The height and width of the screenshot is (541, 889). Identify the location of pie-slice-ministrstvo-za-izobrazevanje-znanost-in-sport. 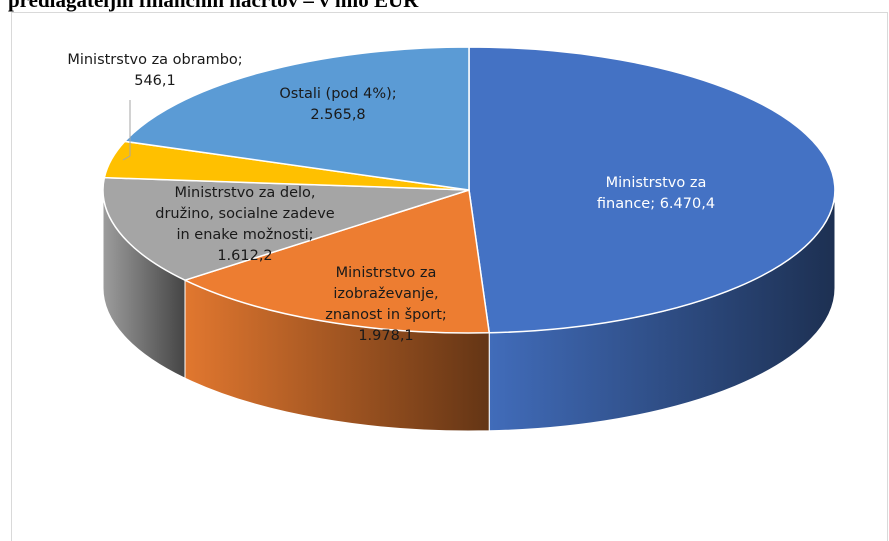
(337, 261).